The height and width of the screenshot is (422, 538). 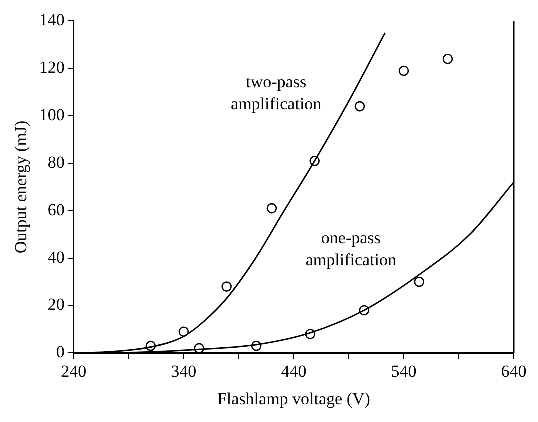 I want to click on y-tick-label: 120, so click(x=52, y=68).